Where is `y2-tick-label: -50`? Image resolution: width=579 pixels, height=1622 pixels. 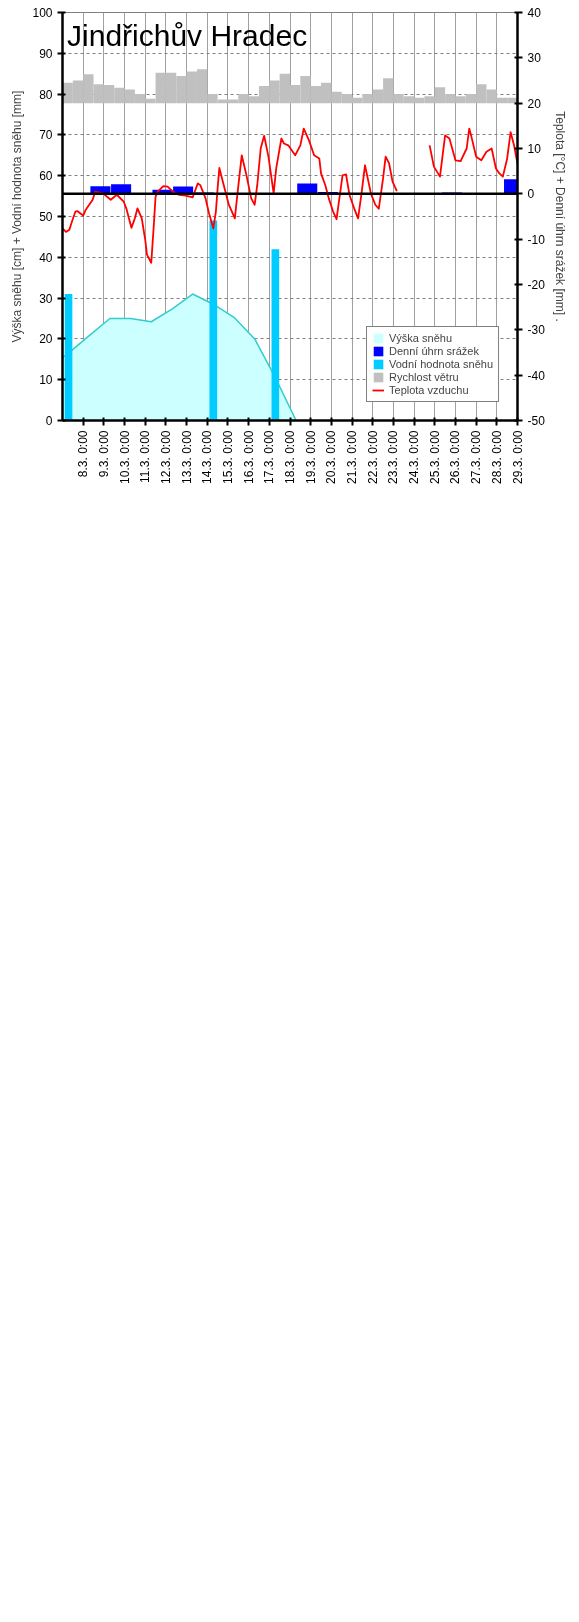 y2-tick-label: -50 is located at coordinates (536, 421).